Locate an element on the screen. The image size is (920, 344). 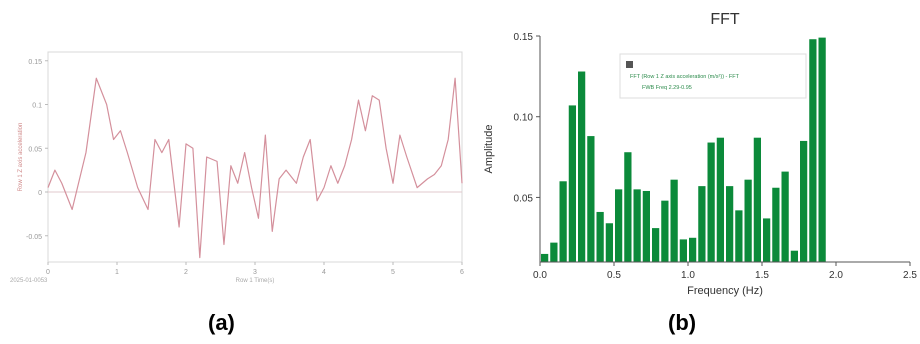
x-tick-label: 3 is located at coordinates (255, 272).